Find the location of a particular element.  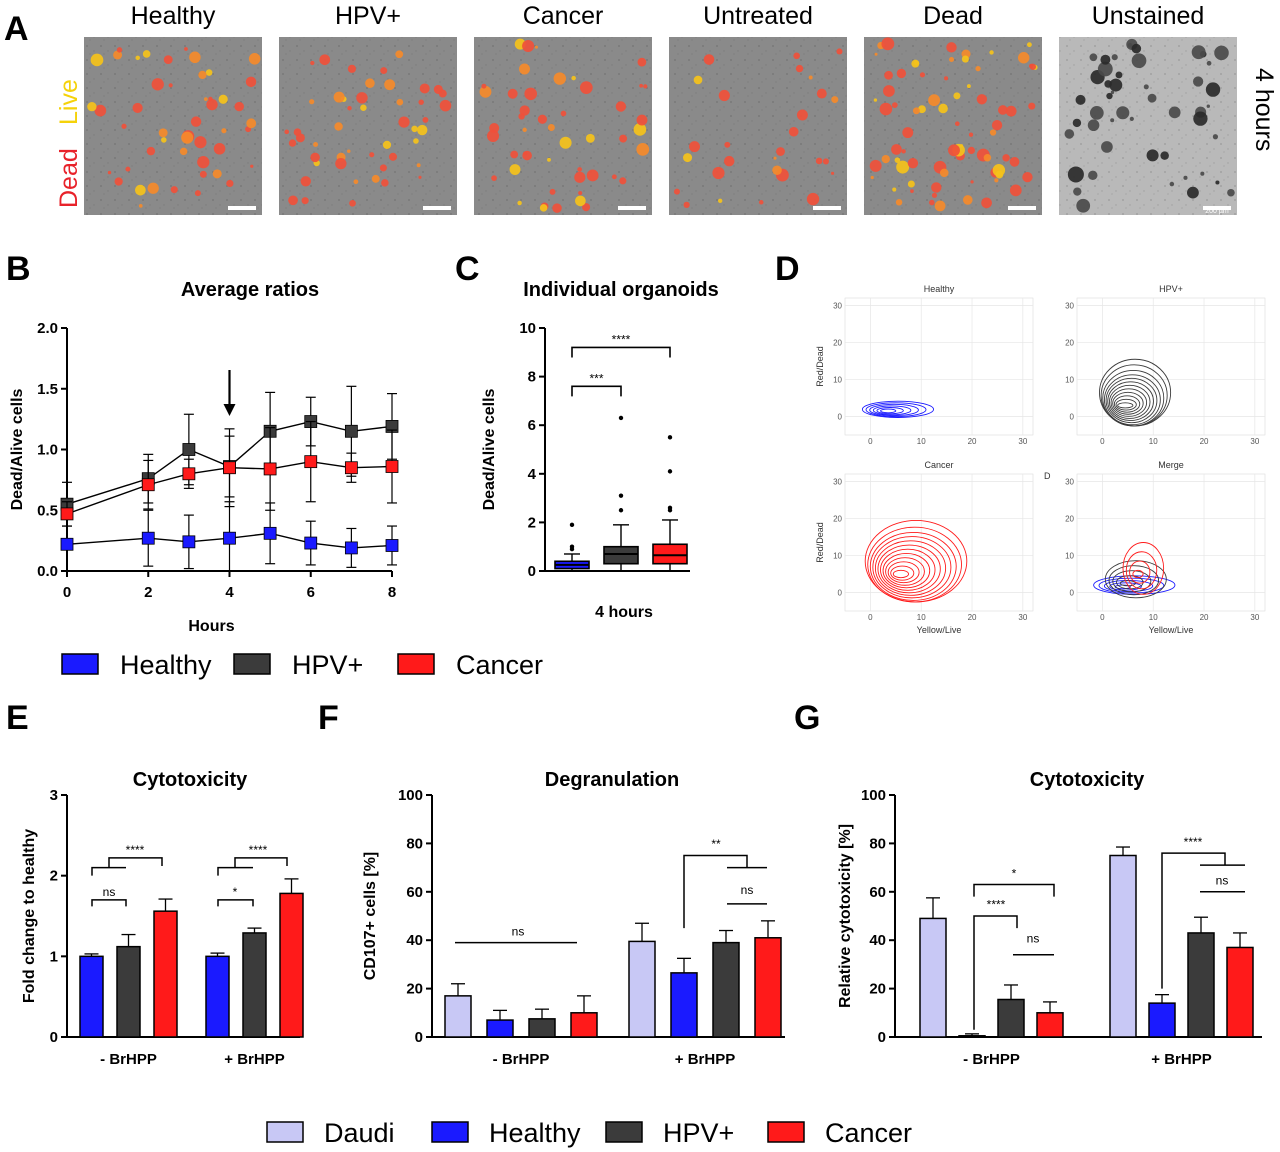

time-label: 4 hours is located at coordinates (1264, 109).